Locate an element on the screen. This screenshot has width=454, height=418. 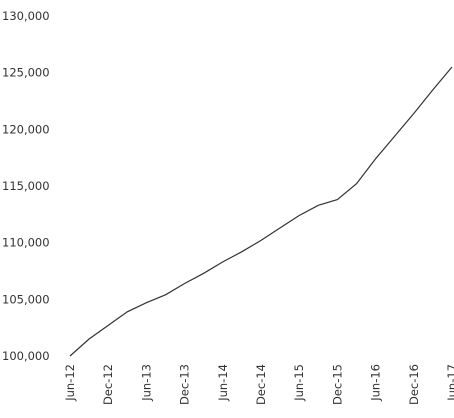
x-tick-label: Jun-17 is located at coordinates (449, 383).